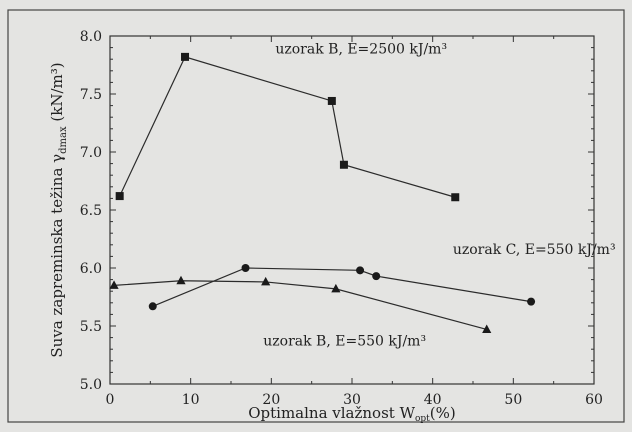 The height and width of the screenshot is (432, 632). What do you see at coordinates (58, 209) in the screenshot?
I see `y-axis-label: Suva zapreminska težina γdmax (kN/m³)` at bounding box center [58, 209].